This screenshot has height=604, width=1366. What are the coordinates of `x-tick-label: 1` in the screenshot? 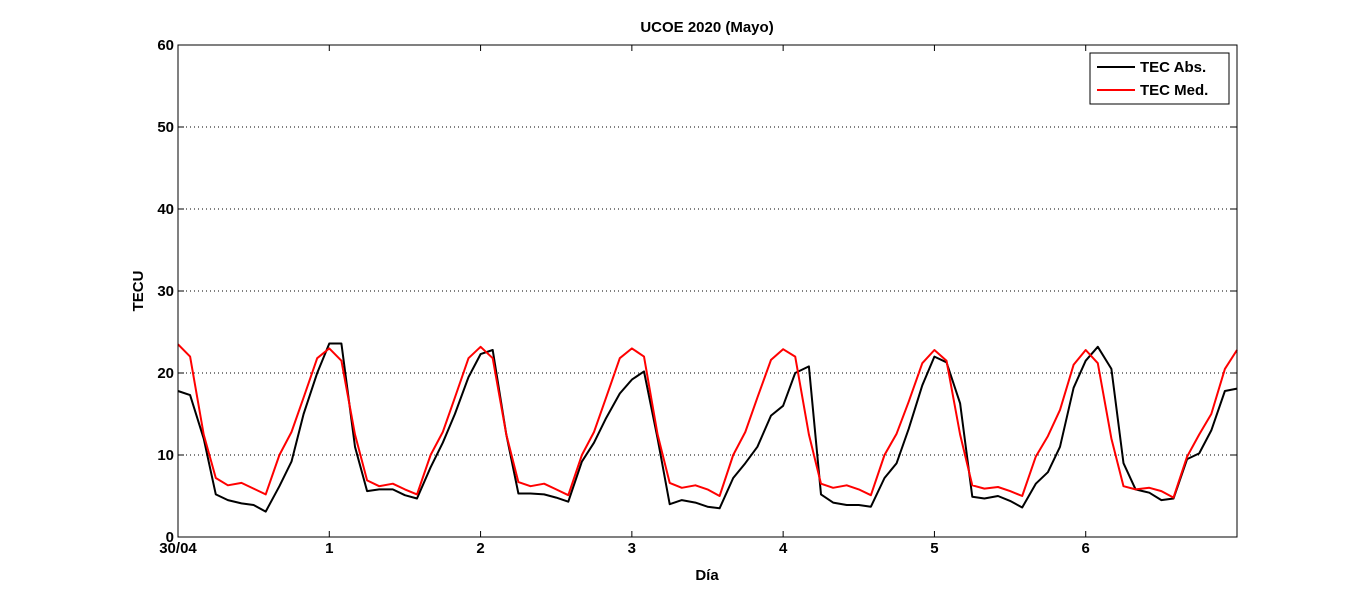 It's located at (329, 548).